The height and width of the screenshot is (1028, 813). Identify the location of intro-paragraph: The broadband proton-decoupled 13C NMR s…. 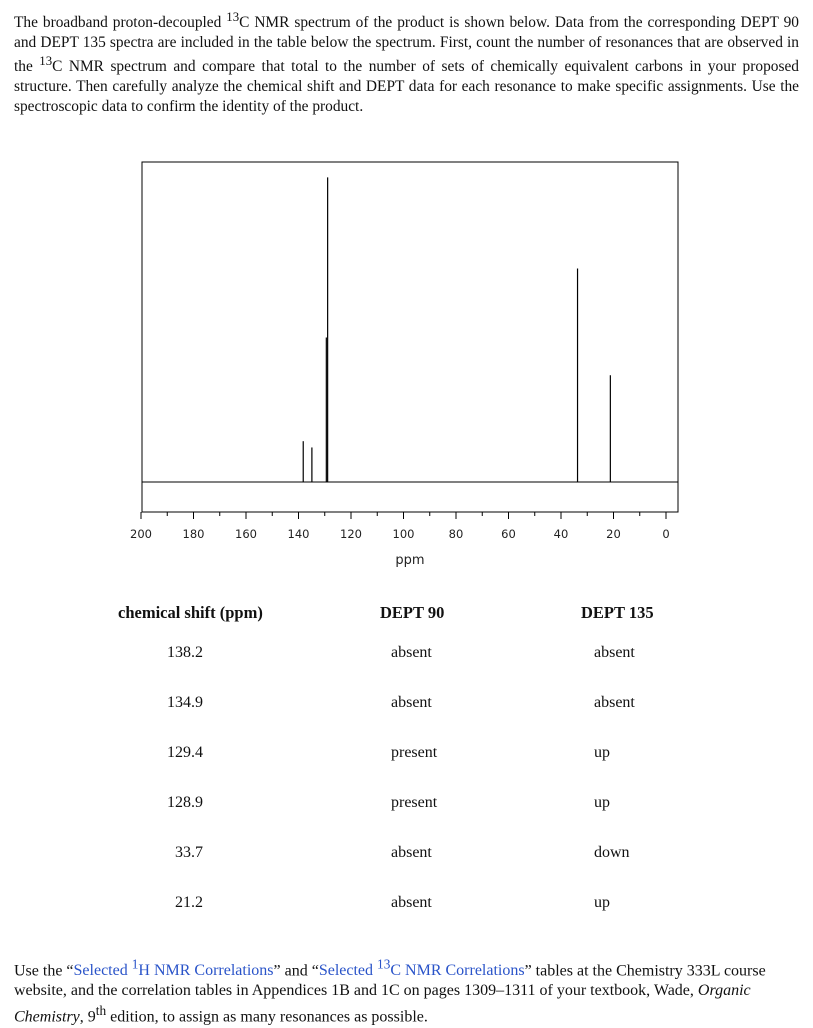
(406, 62).